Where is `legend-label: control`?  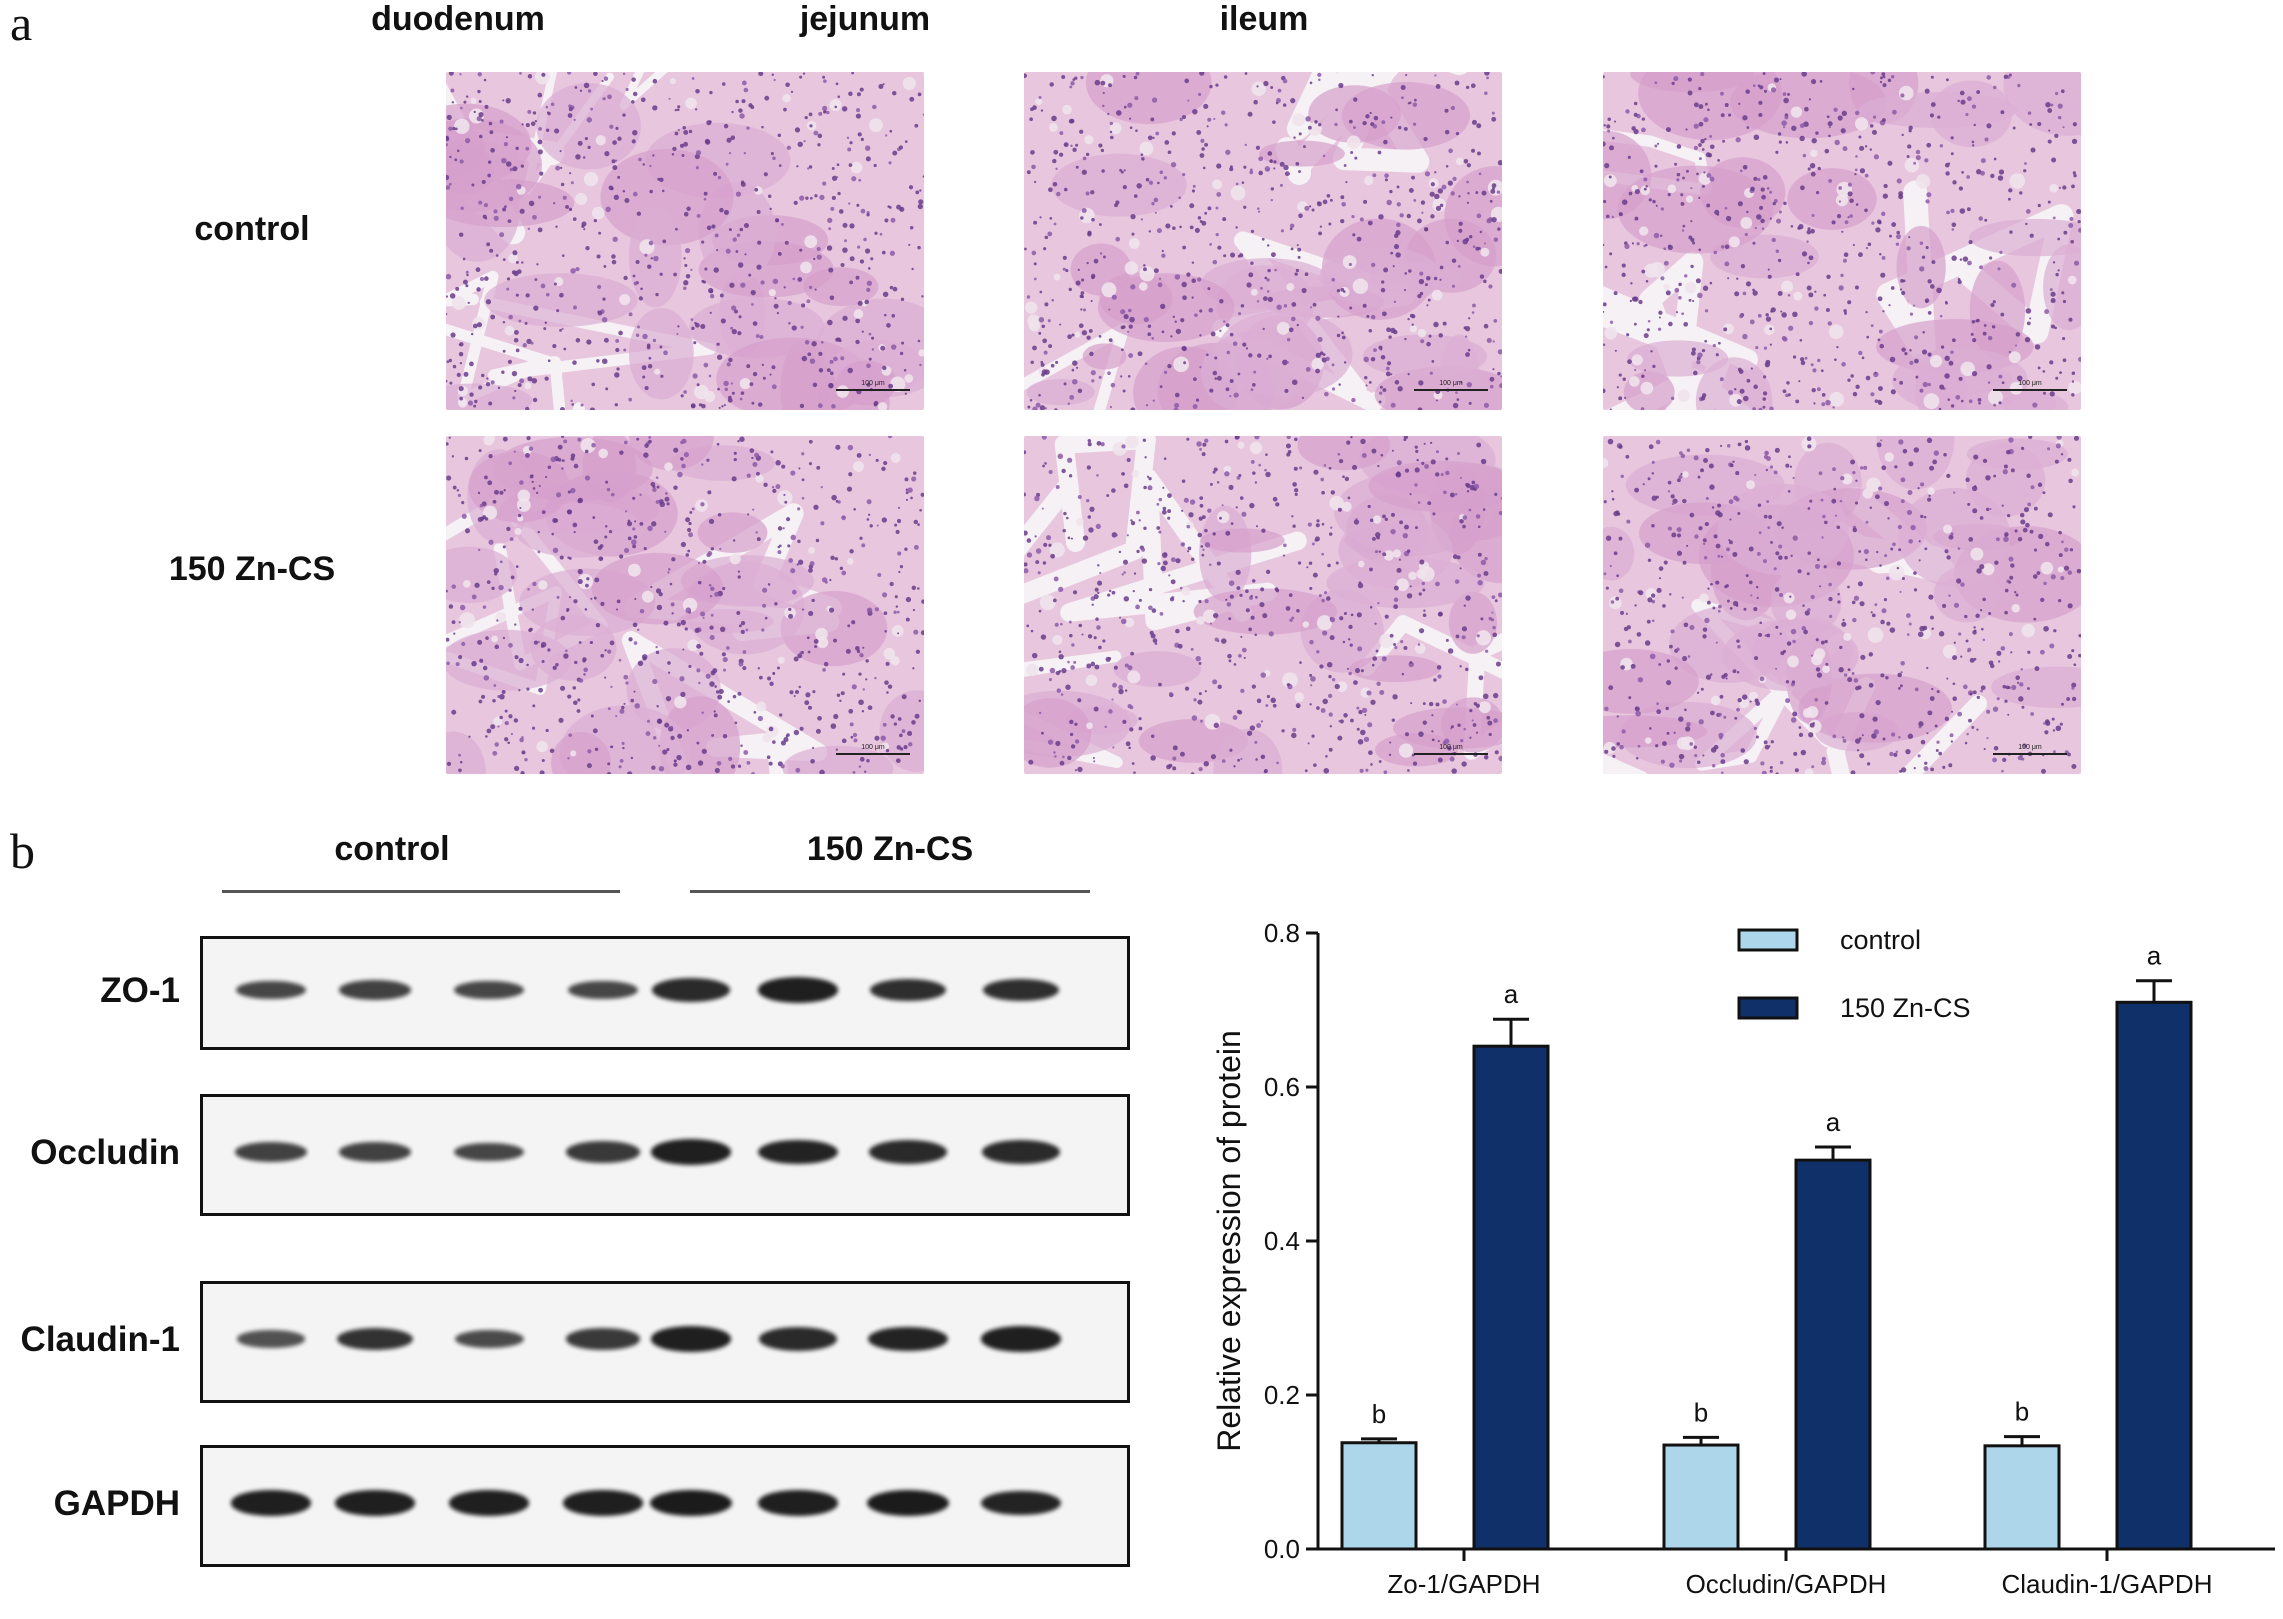 legend-label: control is located at coordinates (1880, 940).